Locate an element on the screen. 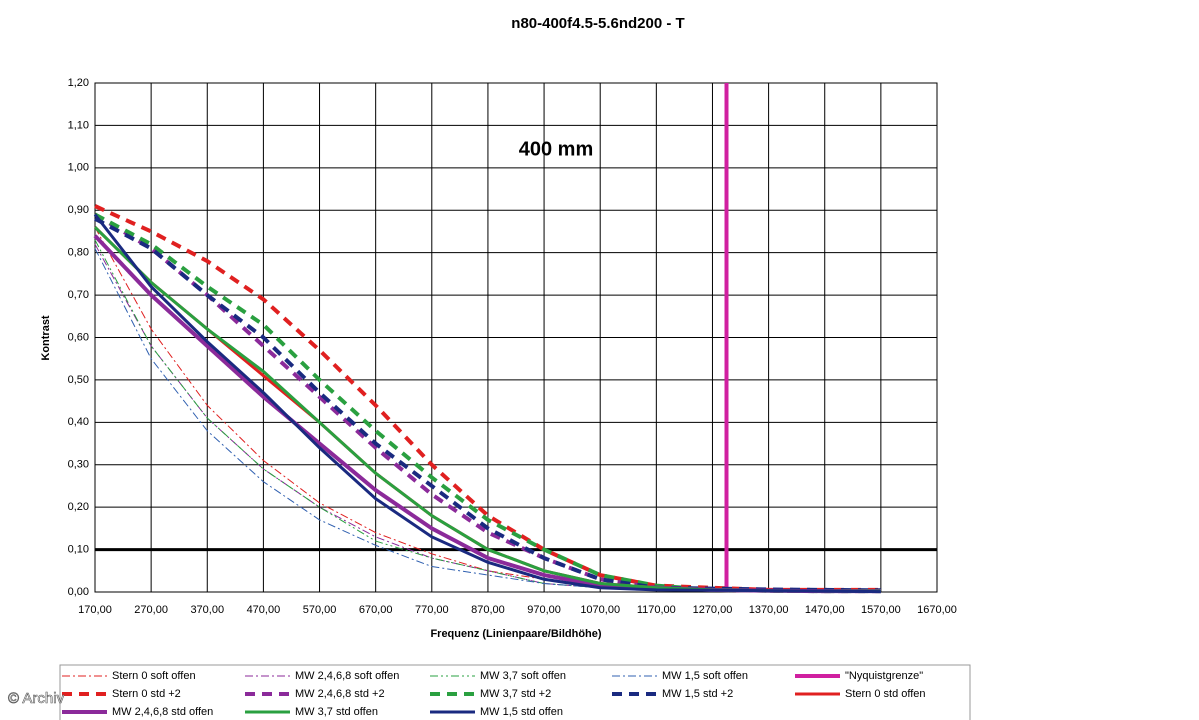  y-tick-label: 0,00 is located at coordinates (78, 592).